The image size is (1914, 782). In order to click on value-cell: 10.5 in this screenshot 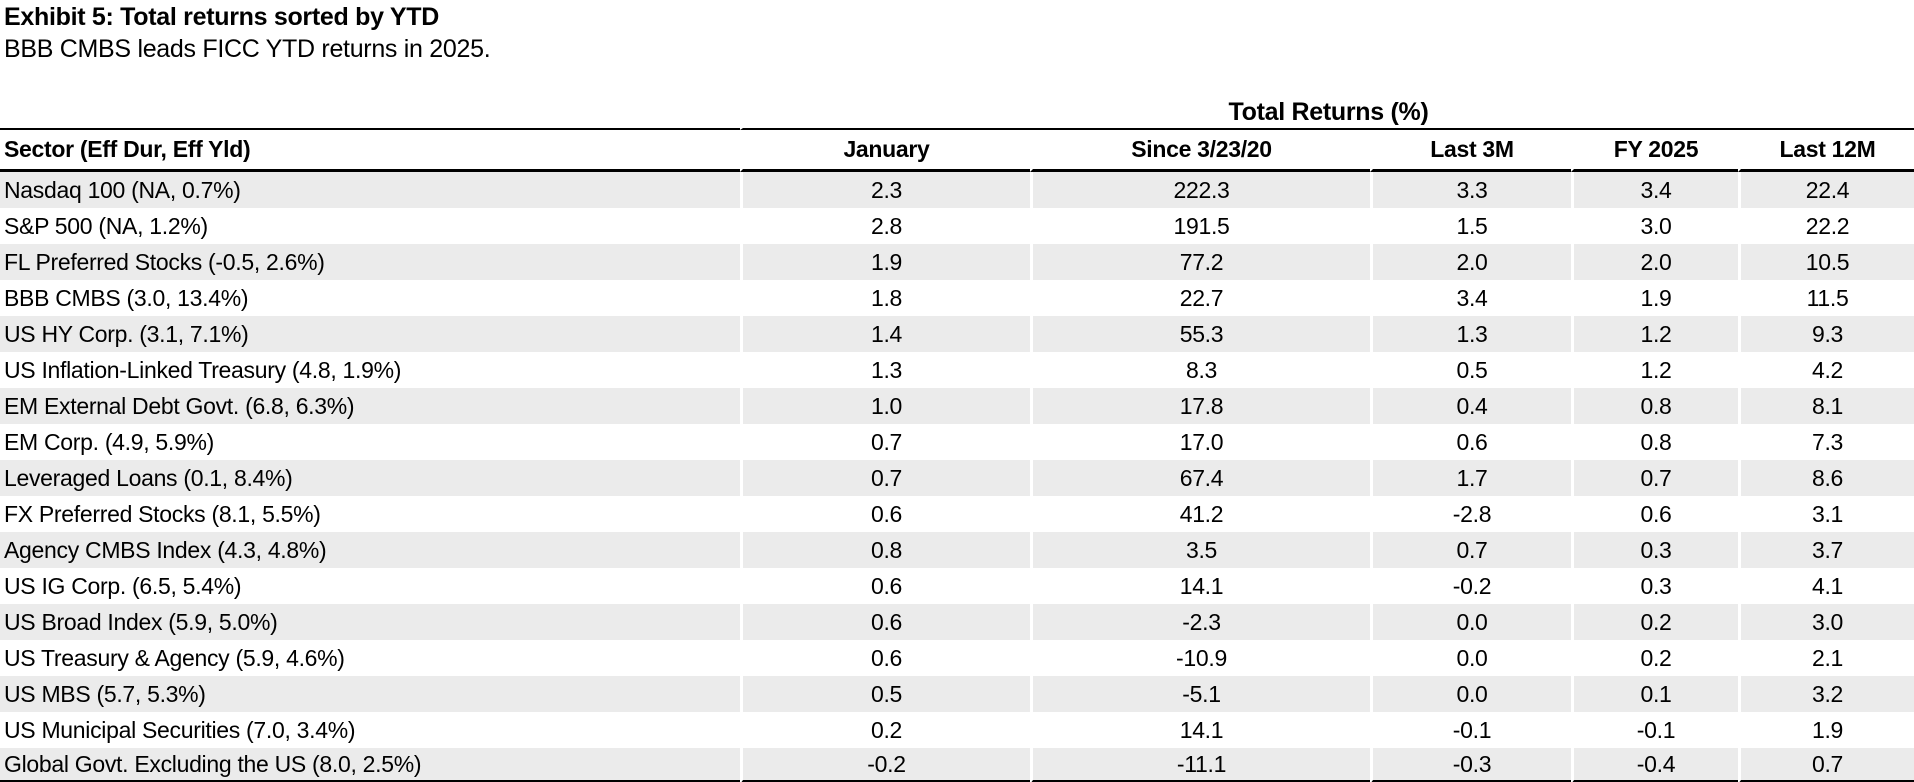, I will do `click(1826, 262)`.